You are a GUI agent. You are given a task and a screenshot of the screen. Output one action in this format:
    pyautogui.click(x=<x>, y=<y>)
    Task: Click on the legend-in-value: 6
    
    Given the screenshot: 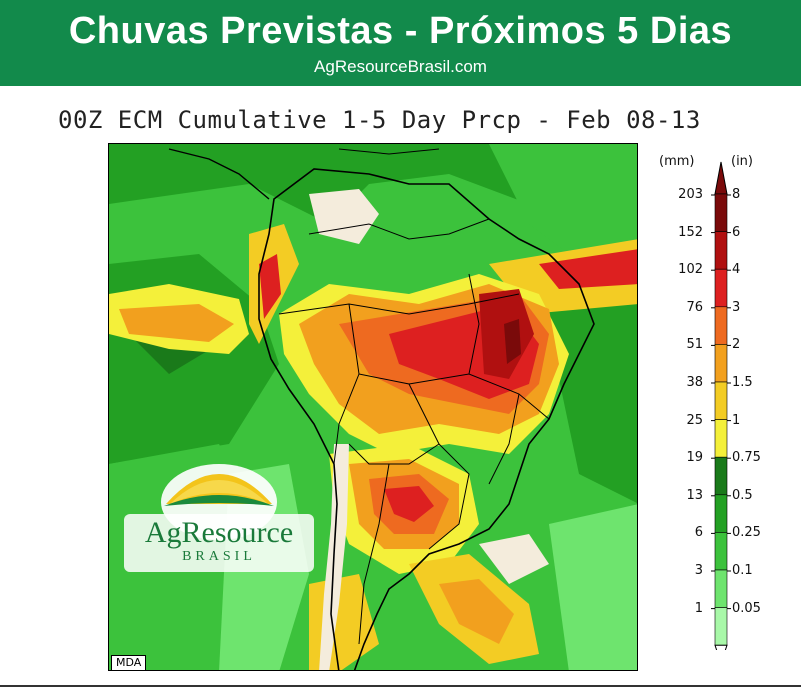 What is the action you would take?
    pyautogui.click(x=736, y=232)
    